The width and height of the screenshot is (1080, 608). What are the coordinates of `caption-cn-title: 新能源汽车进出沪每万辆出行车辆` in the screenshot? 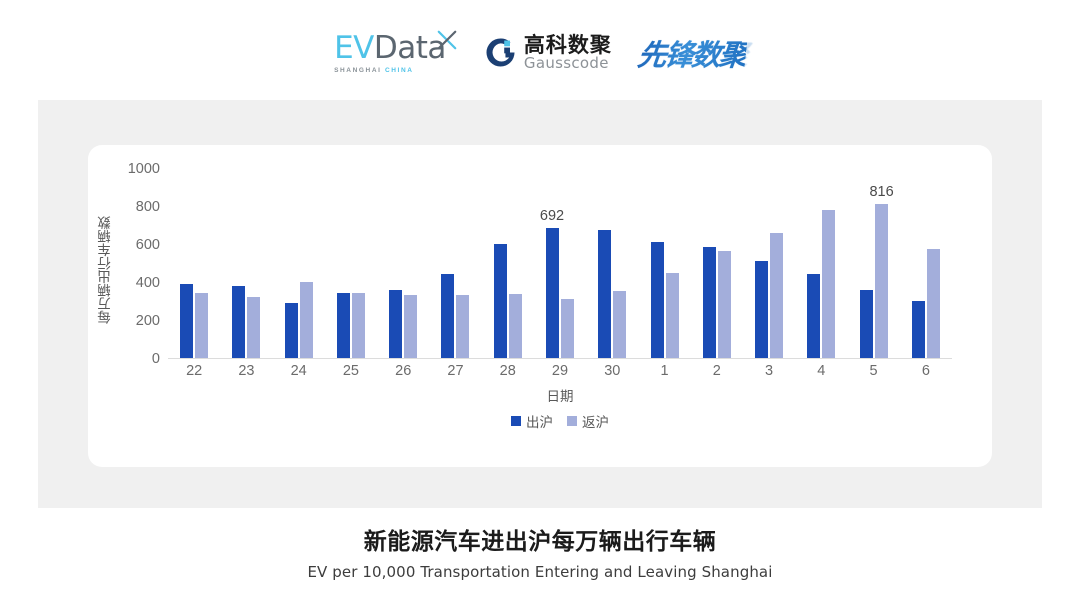 It's located at (540, 542).